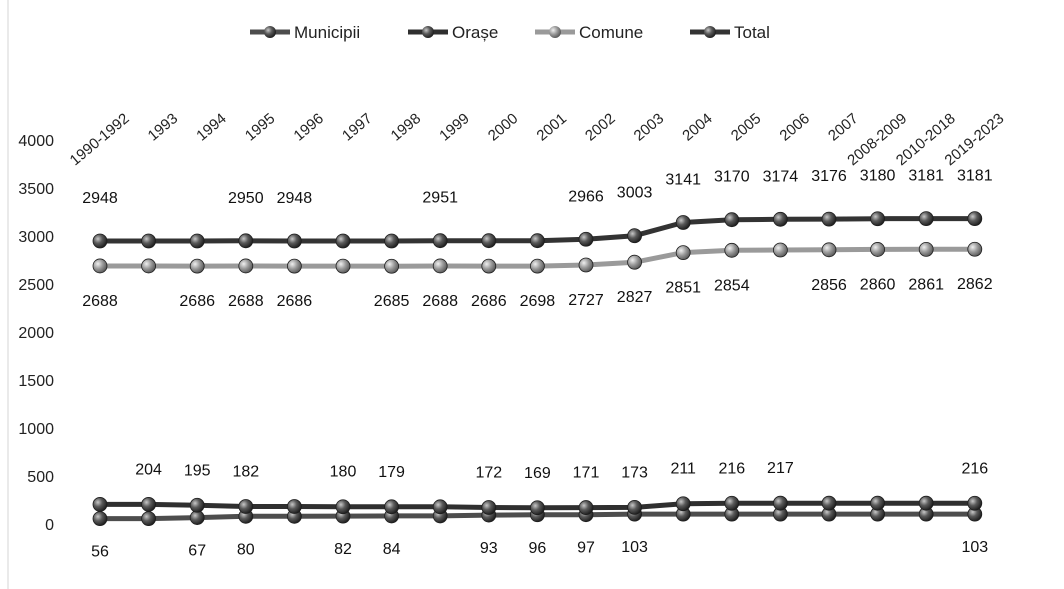 The height and width of the screenshot is (589, 1064). What do you see at coordinates (148, 469) in the screenshot?
I see `data-label-orase: 204` at bounding box center [148, 469].